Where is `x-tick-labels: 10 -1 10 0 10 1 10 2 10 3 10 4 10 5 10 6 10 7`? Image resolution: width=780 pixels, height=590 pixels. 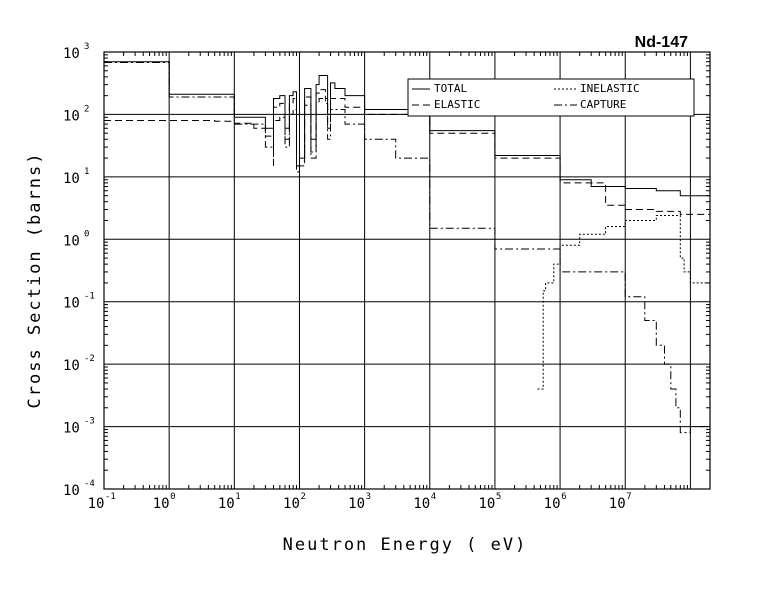 x-tick-labels: 10 -1 10 0 10 1 10 2 10 3 10 4 10 5 10 6 10 7 is located at coordinates (360, 502).